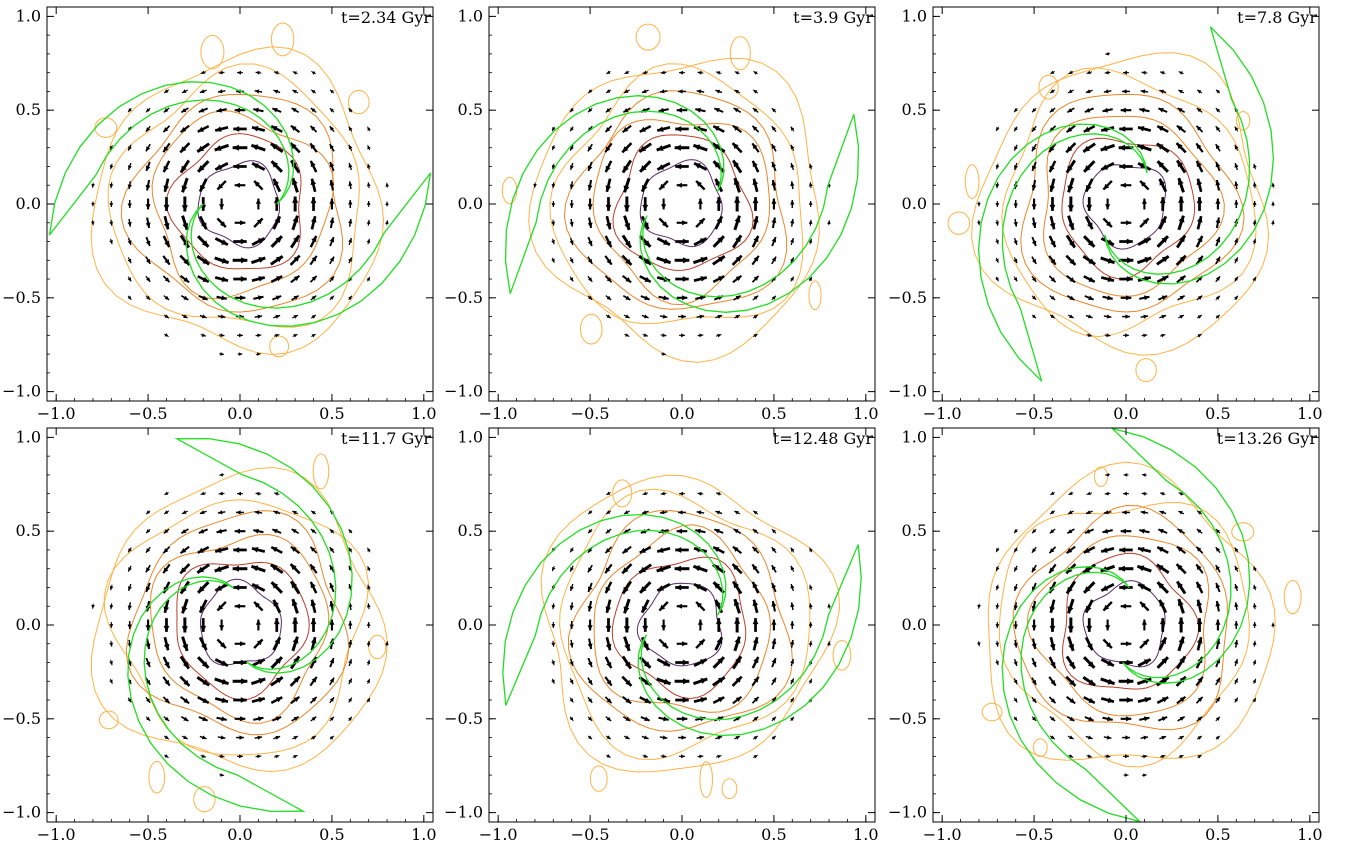 This screenshot has width=1346, height=848. I want to click on panel-frame, so click(1126, 625).